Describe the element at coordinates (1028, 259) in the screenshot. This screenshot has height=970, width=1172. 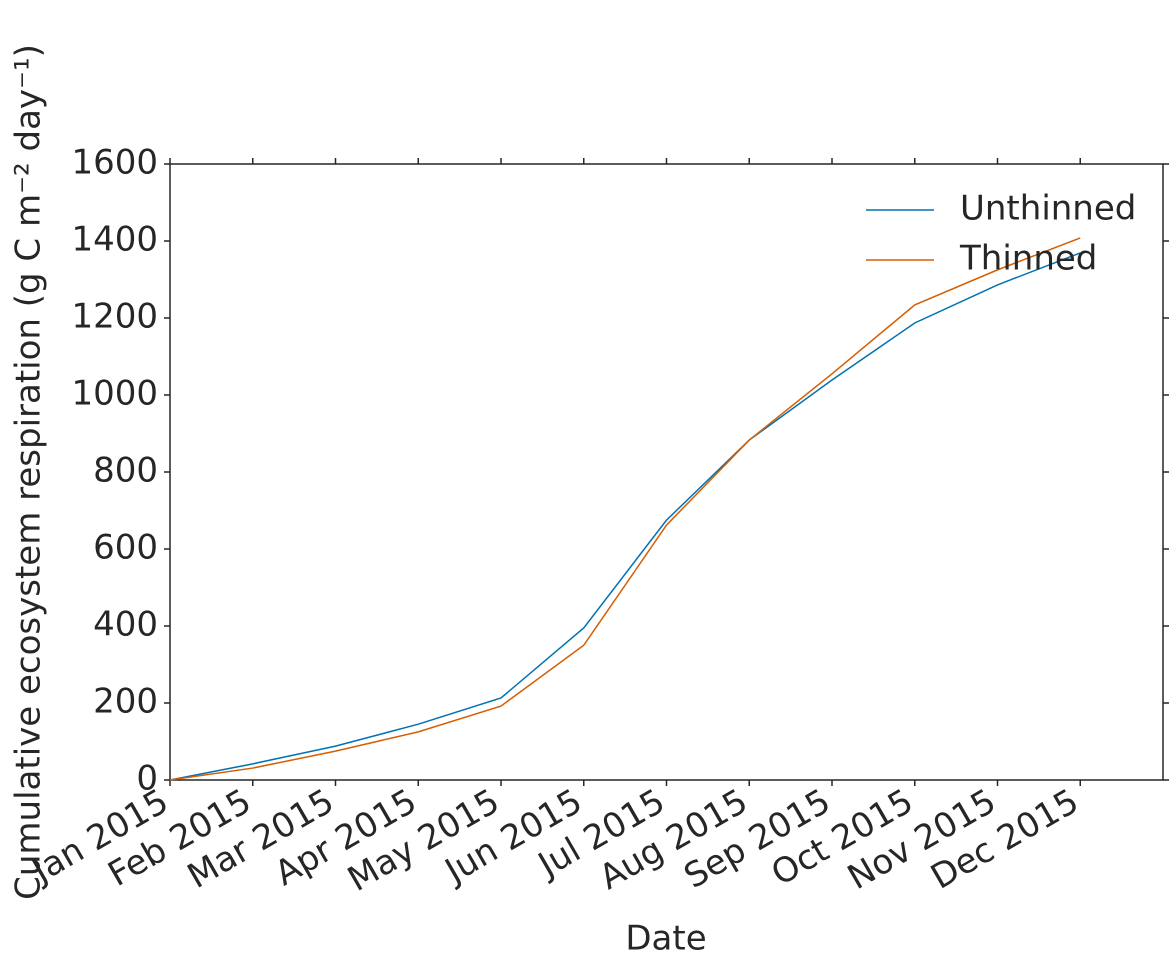
I see `legend-label: Thinned` at that location.